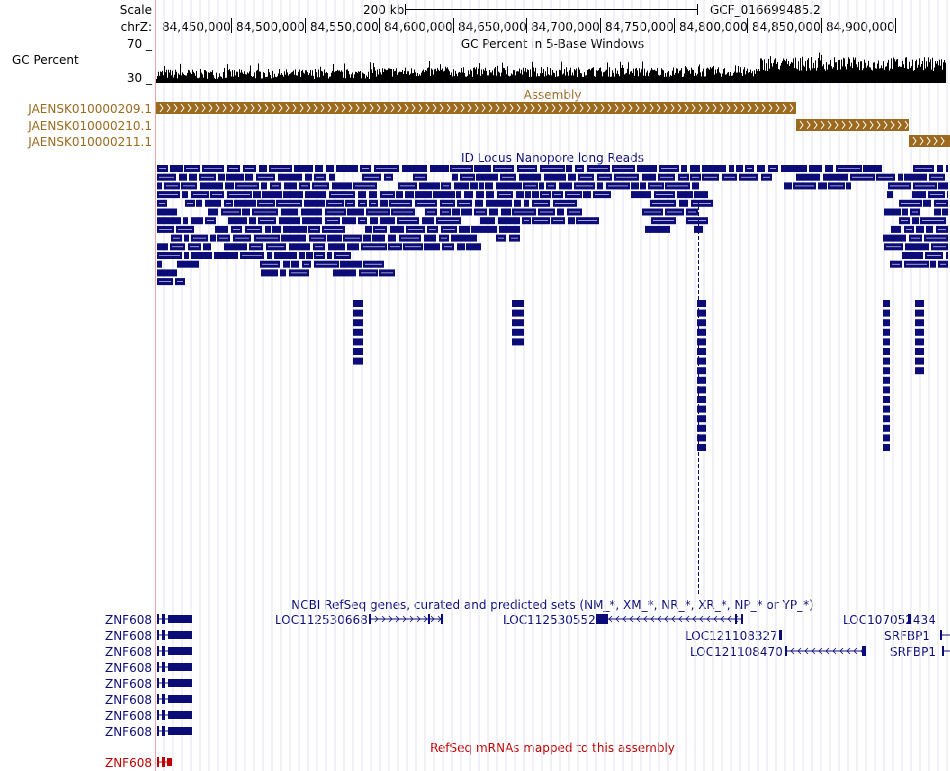  I want to click on tick-label: 84,700,000, so click(565, 27).